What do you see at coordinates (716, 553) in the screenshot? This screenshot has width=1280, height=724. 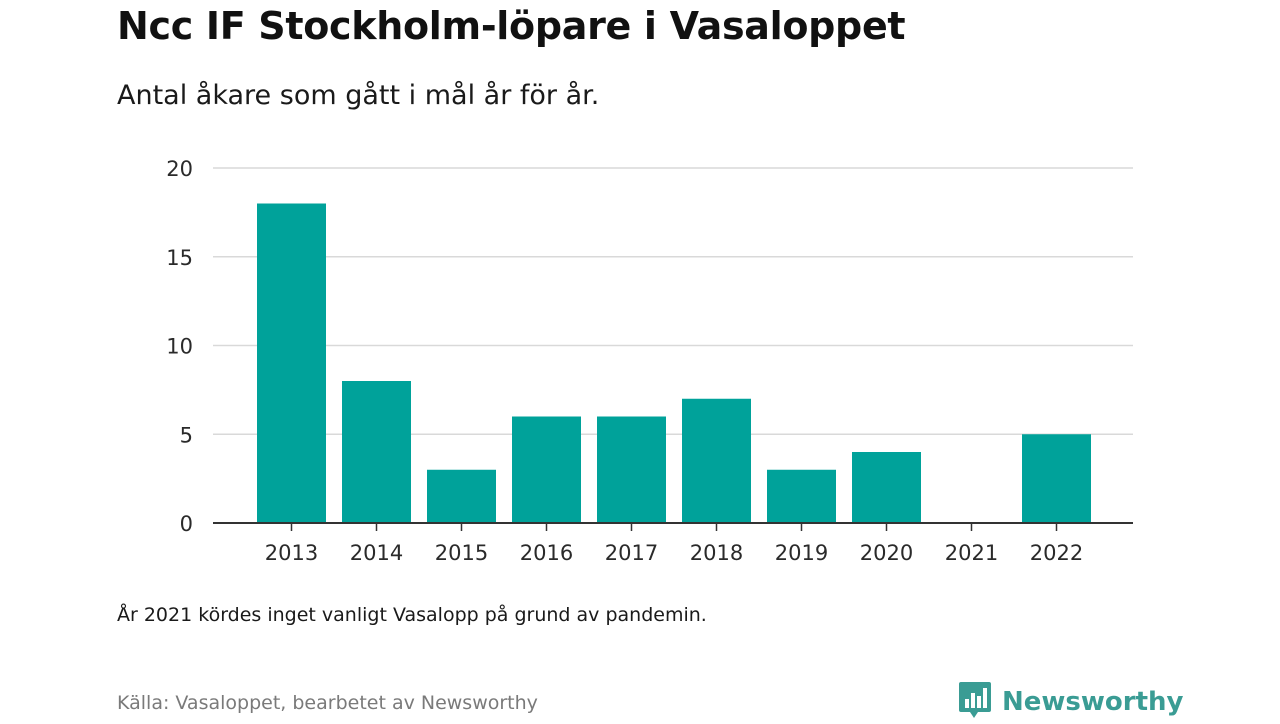 I see `x-tick-label: 2018` at bounding box center [716, 553].